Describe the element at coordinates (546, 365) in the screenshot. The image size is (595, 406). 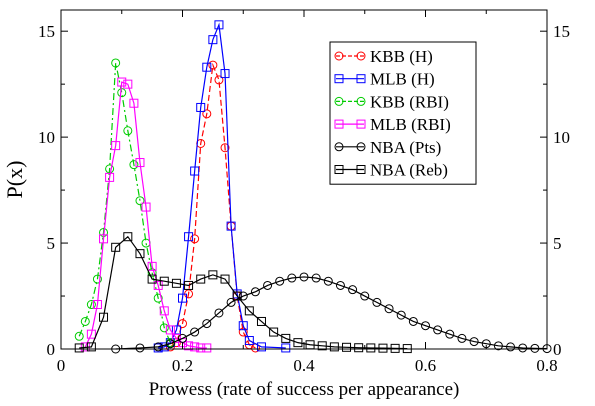
I see `x-tick-label: 0.8` at that location.